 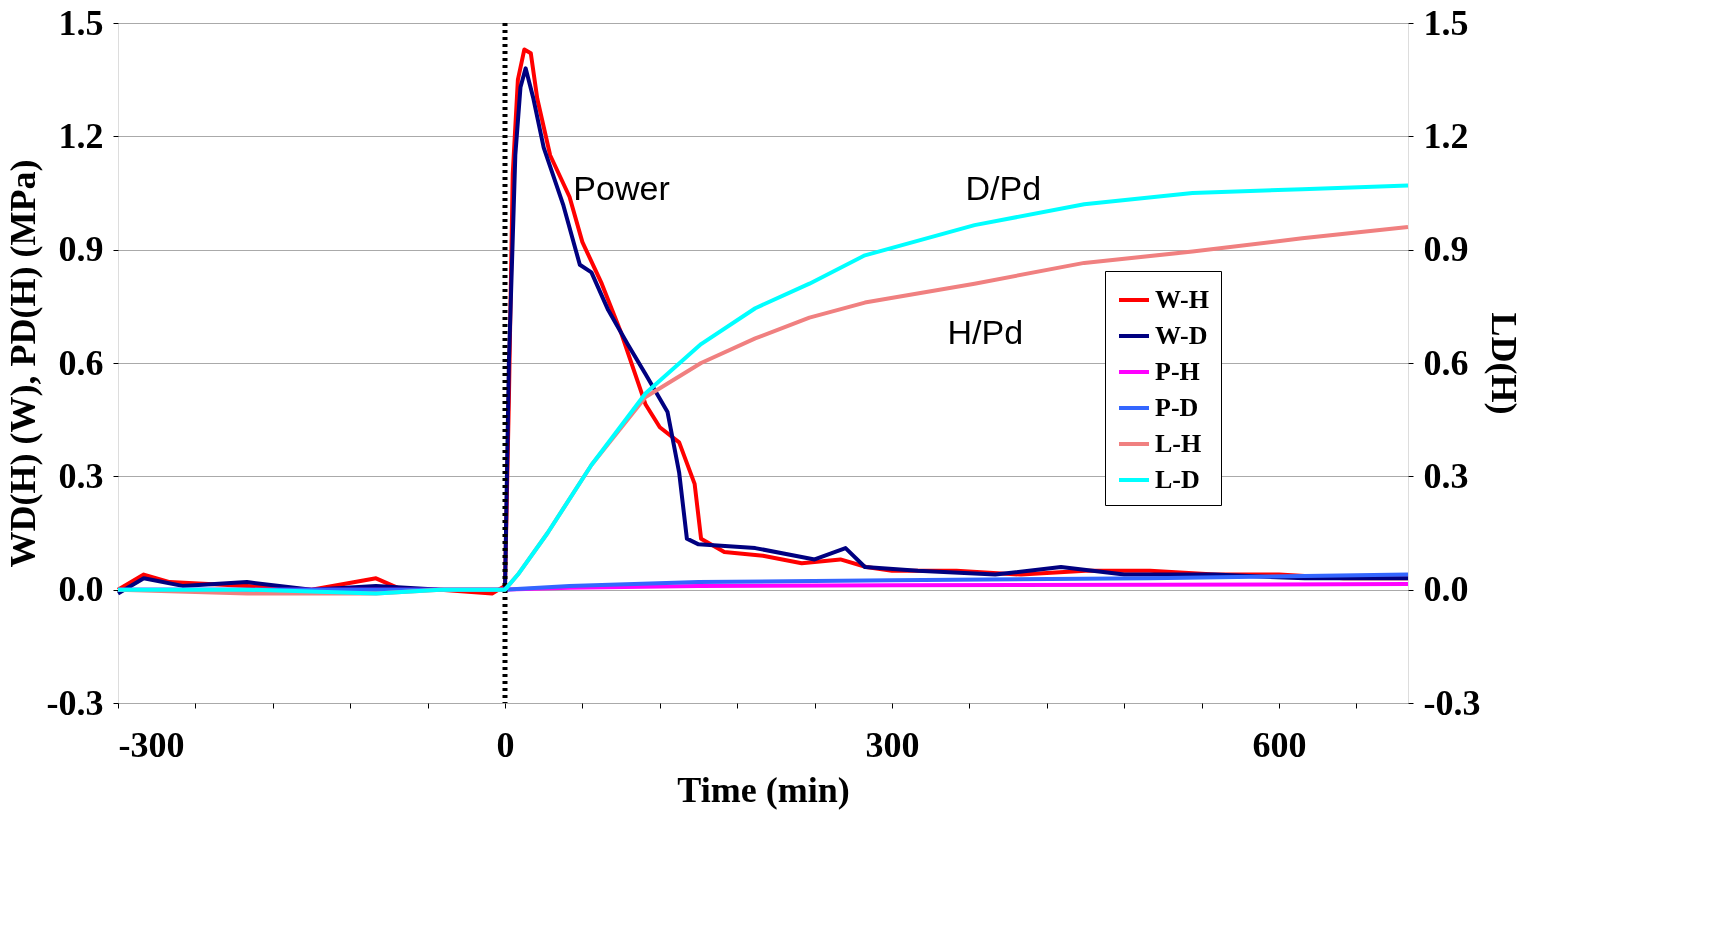 I want to click on legend-label: W-D, so click(x=1181, y=335).